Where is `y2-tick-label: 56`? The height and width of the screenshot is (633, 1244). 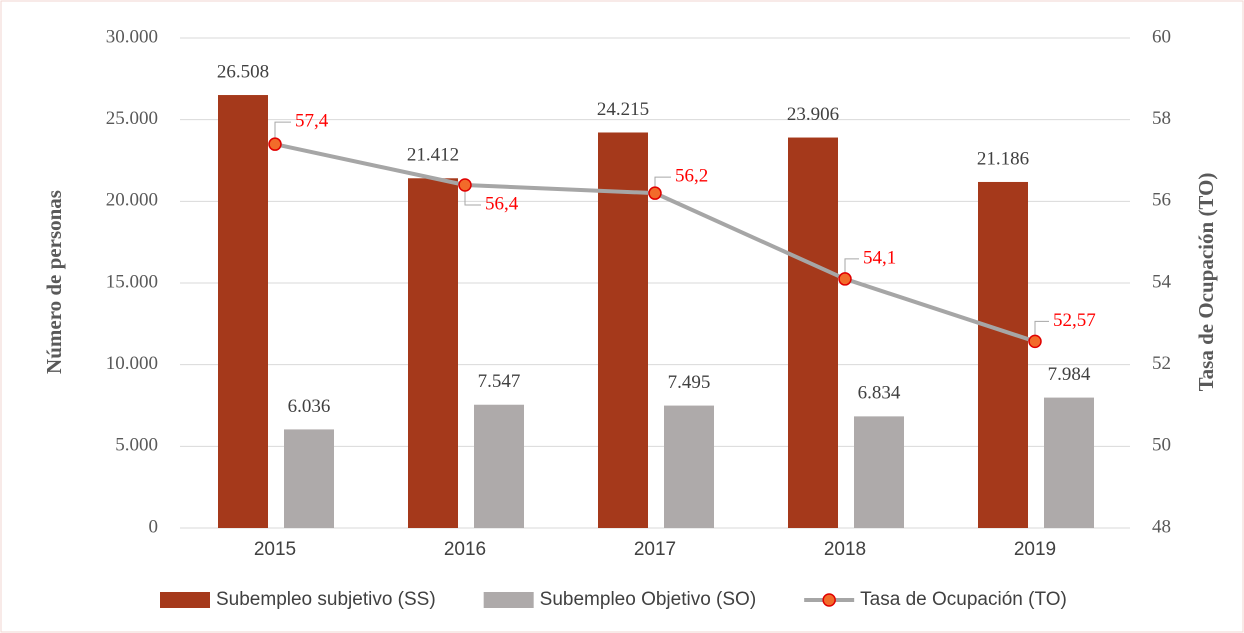
y2-tick-label: 56 is located at coordinates (1161, 200).